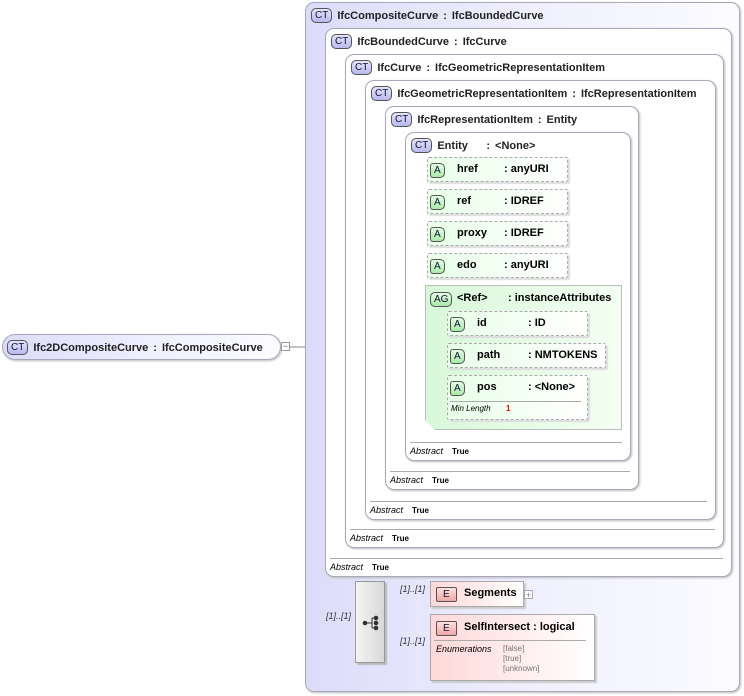 This screenshot has height=696, width=744. I want to click on type-name: Entity, so click(452, 145).